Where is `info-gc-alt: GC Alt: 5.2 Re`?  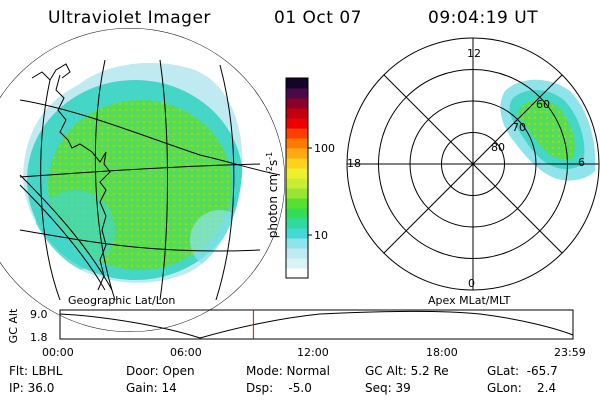
info-gc-alt: GC Alt: 5.2 Re is located at coordinates (407, 371).